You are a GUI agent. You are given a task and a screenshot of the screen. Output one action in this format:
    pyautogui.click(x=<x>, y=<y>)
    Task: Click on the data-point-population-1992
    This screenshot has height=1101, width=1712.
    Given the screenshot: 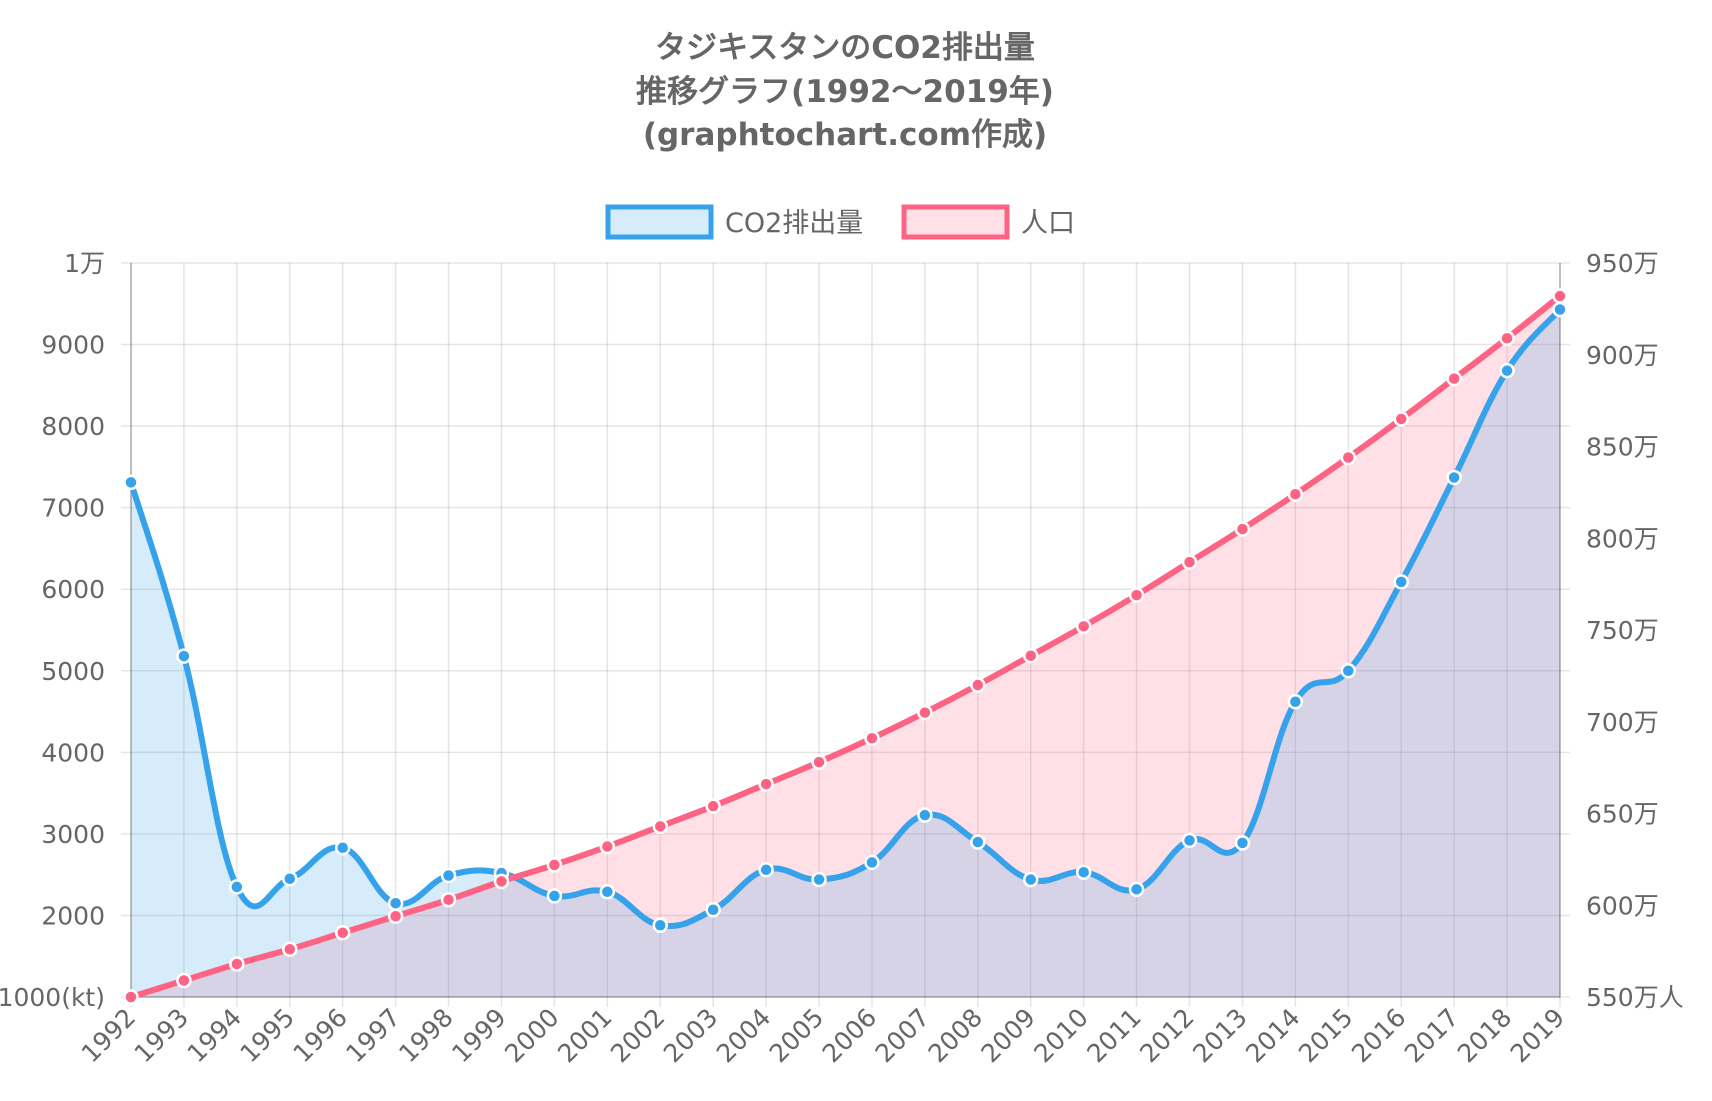 What is the action you would take?
    pyautogui.click(x=131, y=997)
    